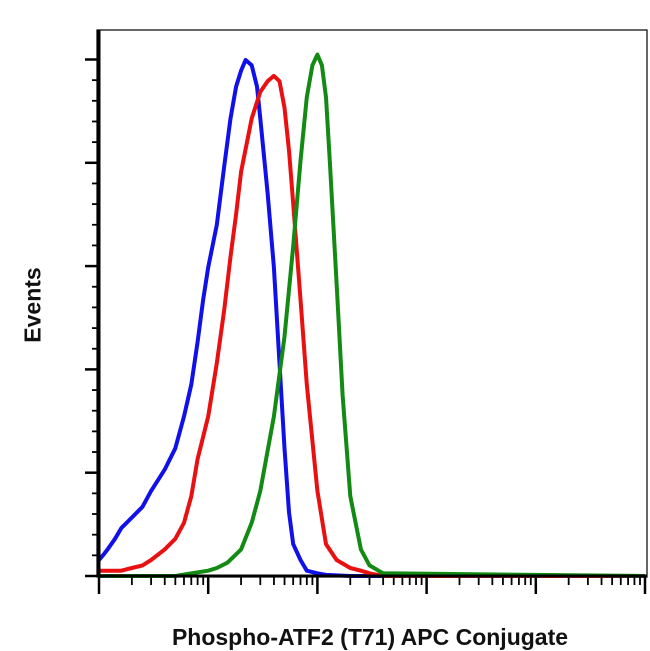 This screenshot has height=651, width=650. What do you see at coordinates (32, 305) in the screenshot?
I see `y-axis-label: Events` at bounding box center [32, 305].